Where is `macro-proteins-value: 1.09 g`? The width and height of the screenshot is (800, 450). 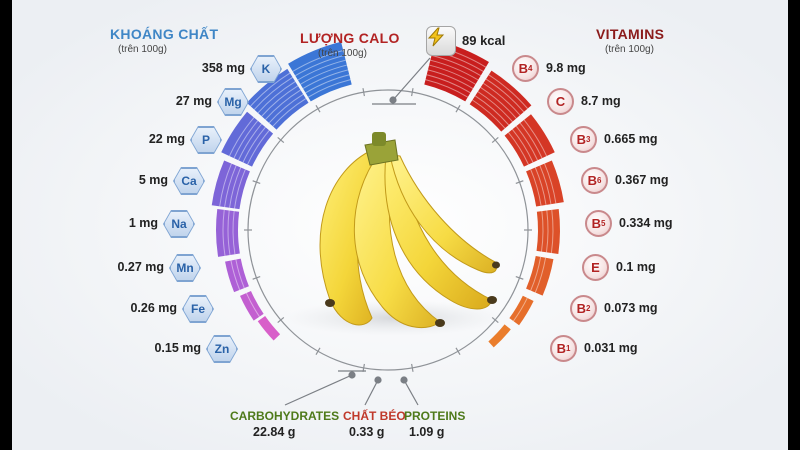
macro-proteins-value: 1.09 g is located at coordinates (427, 432).